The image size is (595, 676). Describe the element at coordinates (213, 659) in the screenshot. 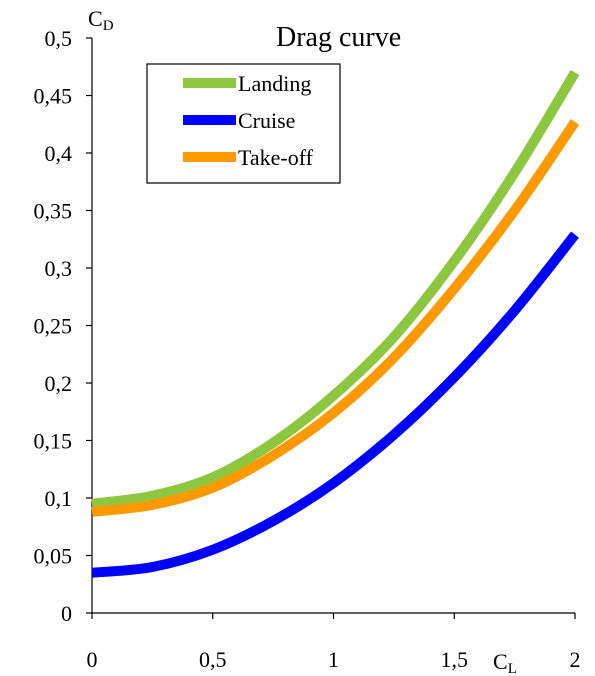

I see `x-tick-label: 0,5` at that location.